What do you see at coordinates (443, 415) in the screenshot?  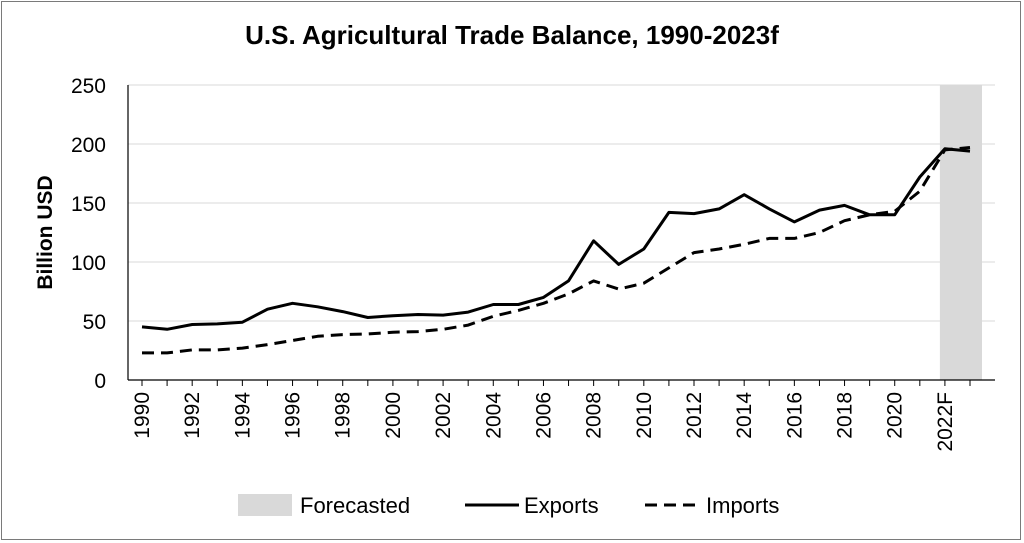 I see `x-tick-label: 2002` at bounding box center [443, 415].